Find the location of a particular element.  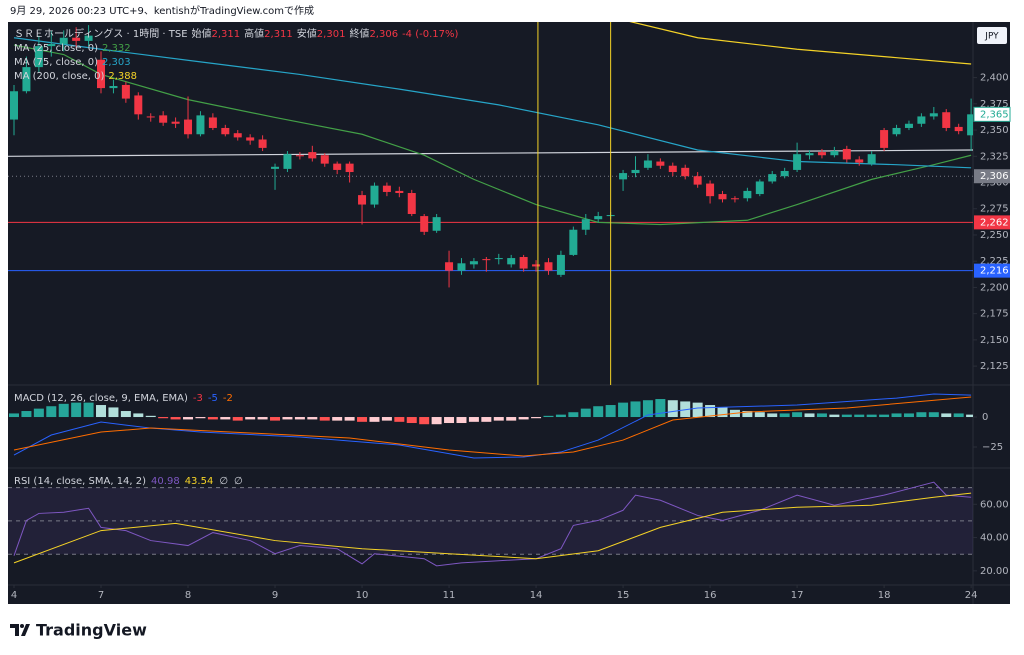

macd-pane is located at coordinates (491, 426).